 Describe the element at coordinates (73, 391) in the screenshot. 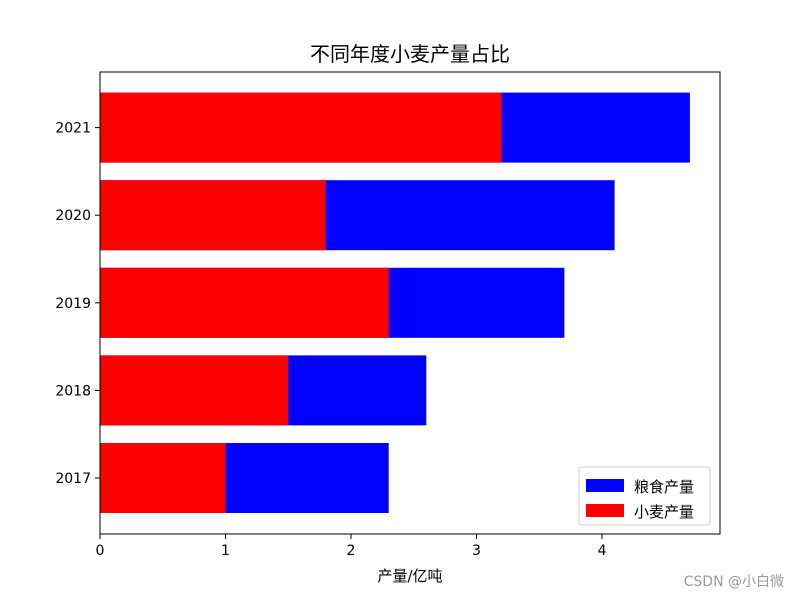

I see `y-tick-label-2018: 2018` at that location.